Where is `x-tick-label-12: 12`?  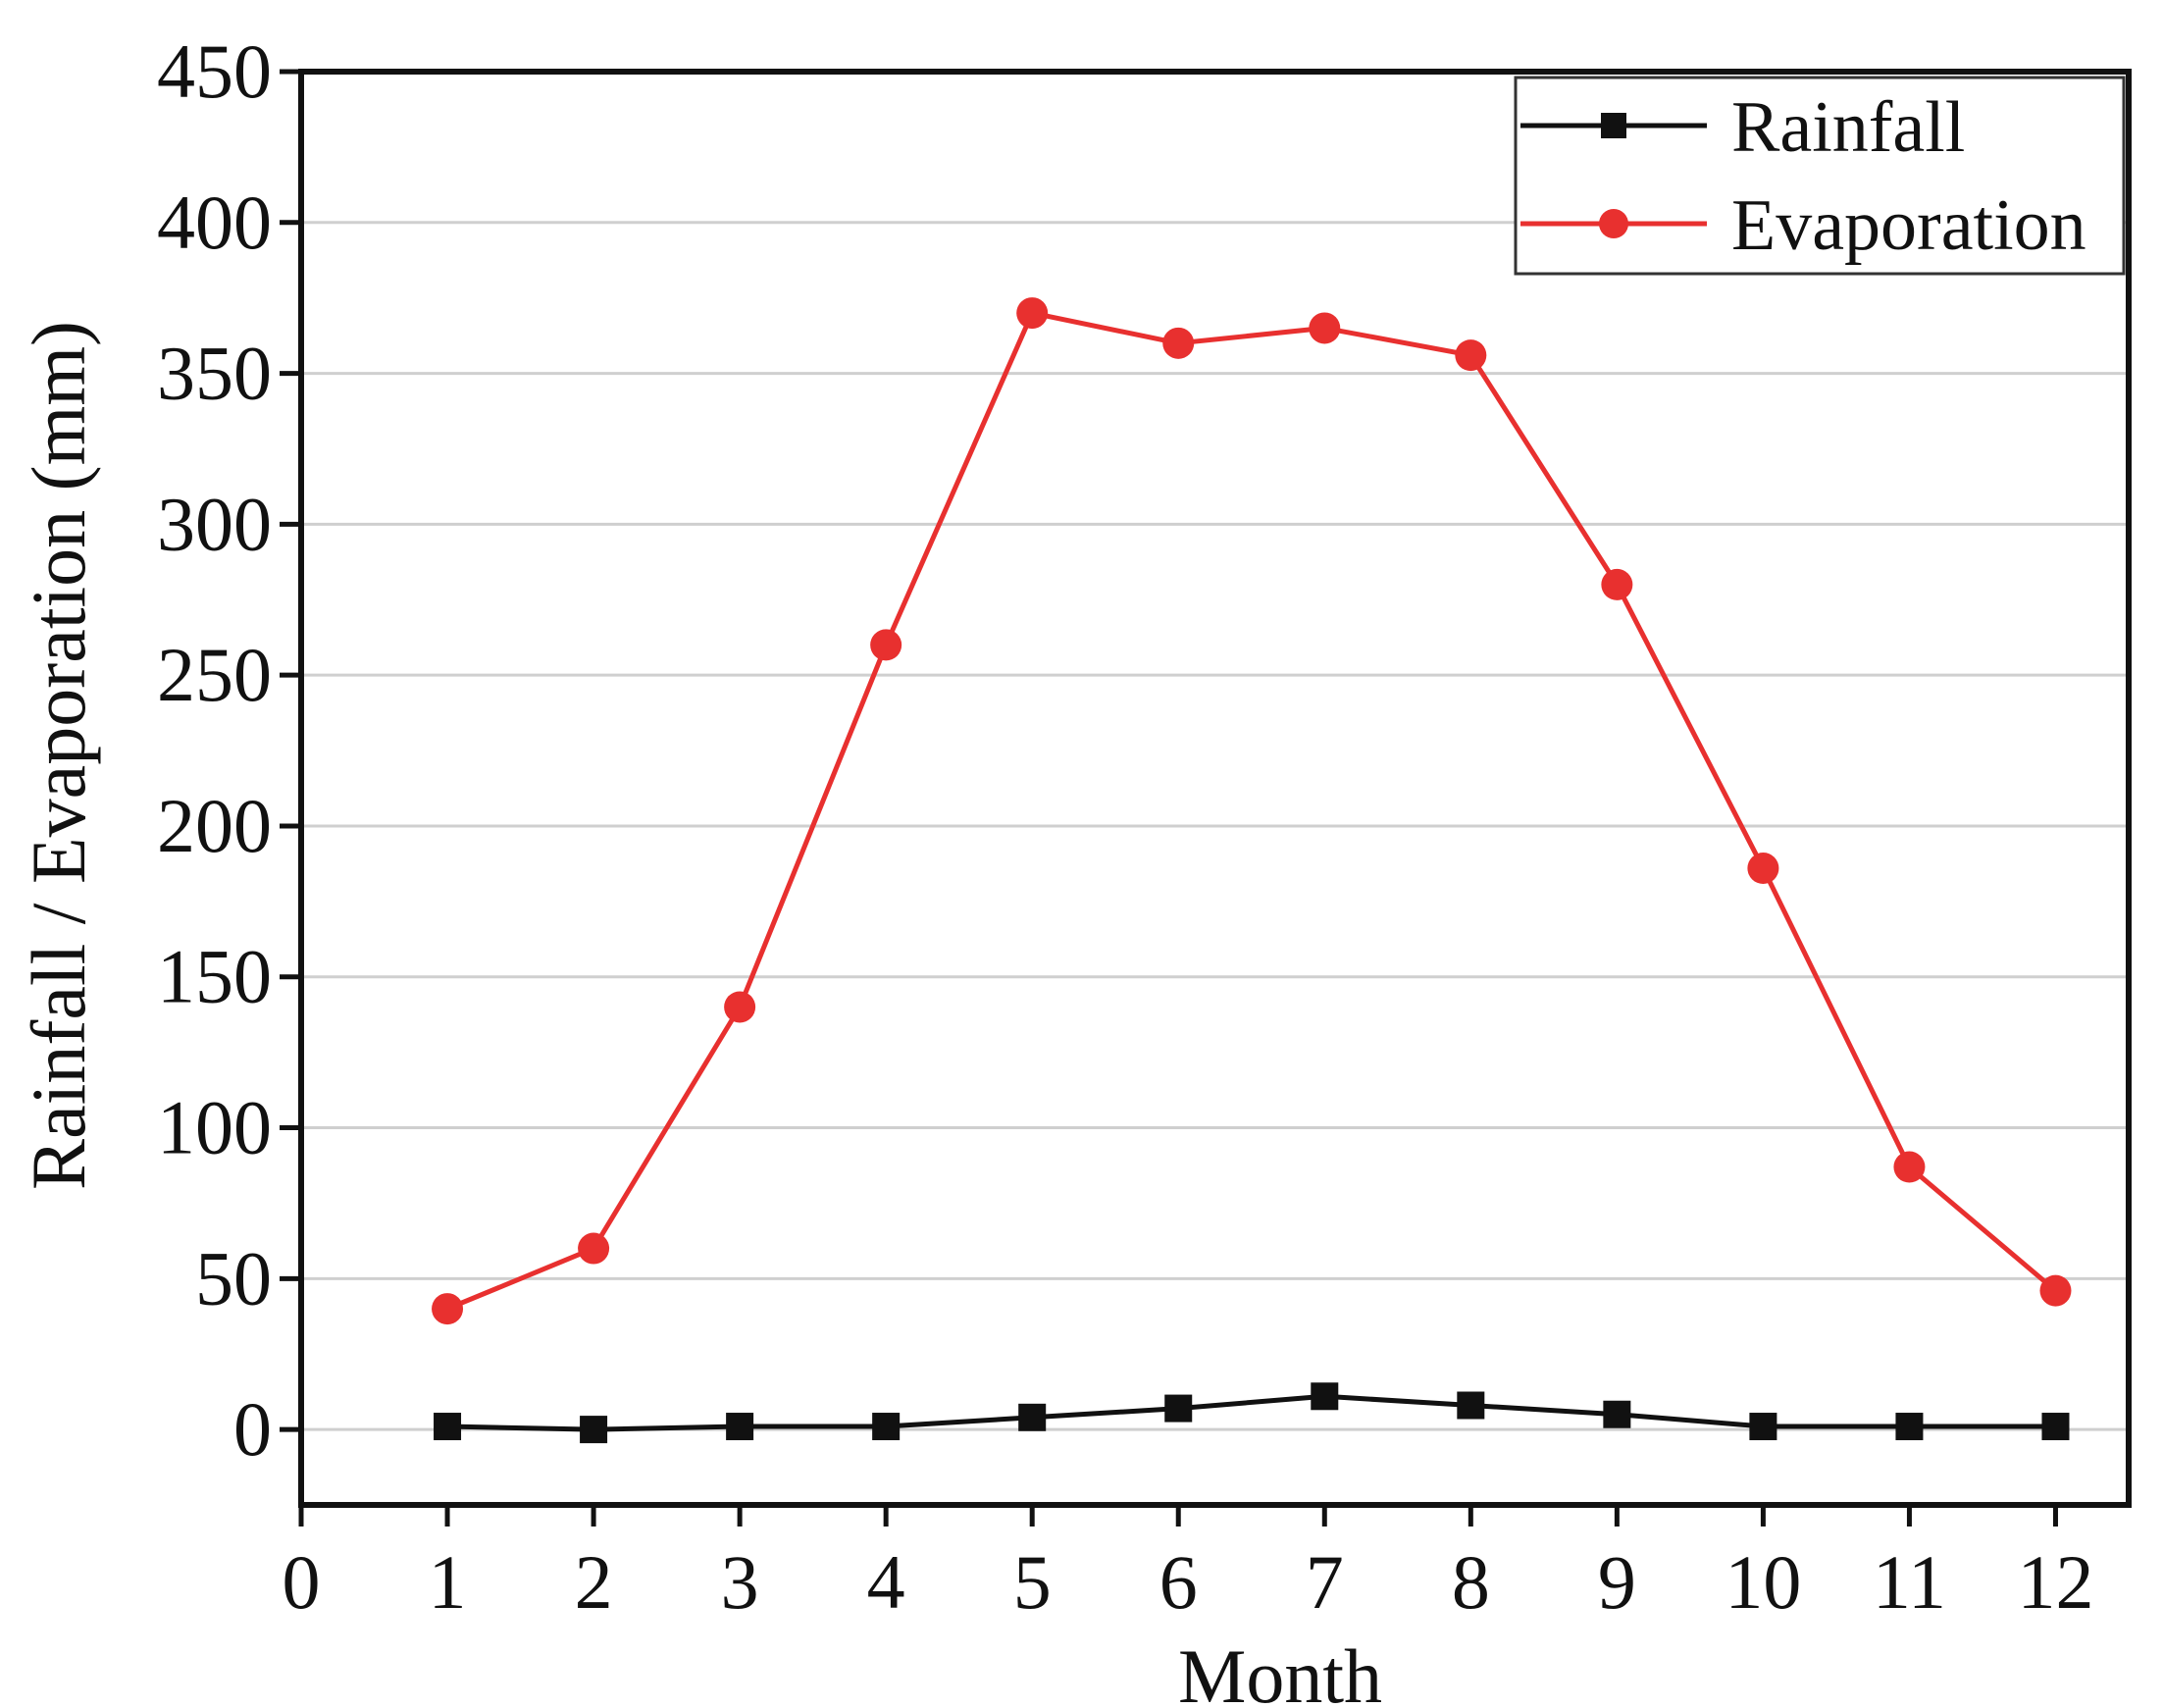
x-tick-label-12: 12 is located at coordinates (2055, 1582).